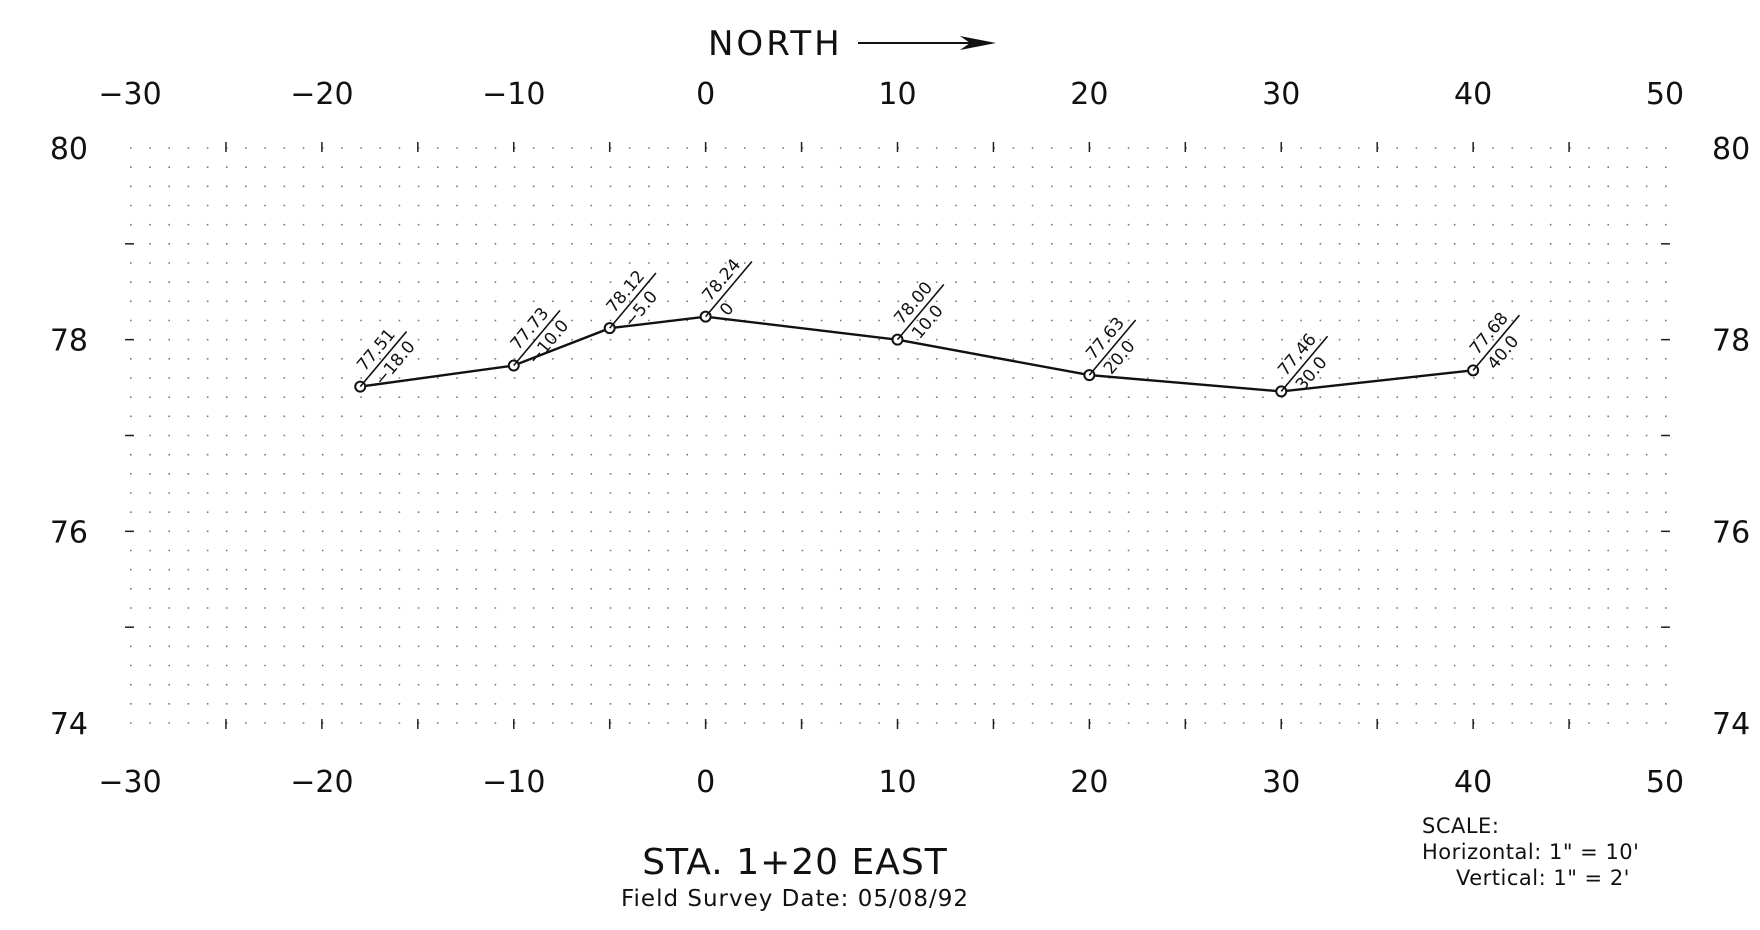  Describe the element at coordinates (69, 149) in the screenshot. I see `y-tick-label-left: 80` at that location.